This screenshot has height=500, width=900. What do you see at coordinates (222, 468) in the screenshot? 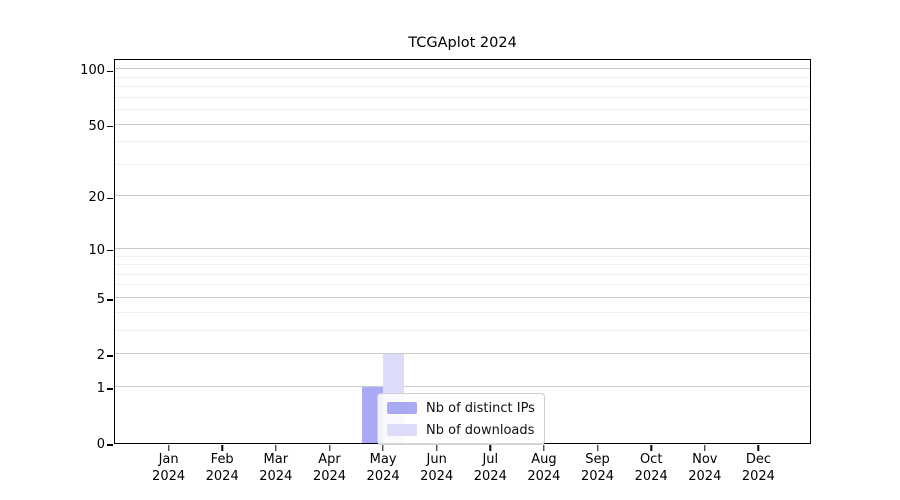
I see `x-tick-label-feb: Feb 2024` at bounding box center [222, 468].